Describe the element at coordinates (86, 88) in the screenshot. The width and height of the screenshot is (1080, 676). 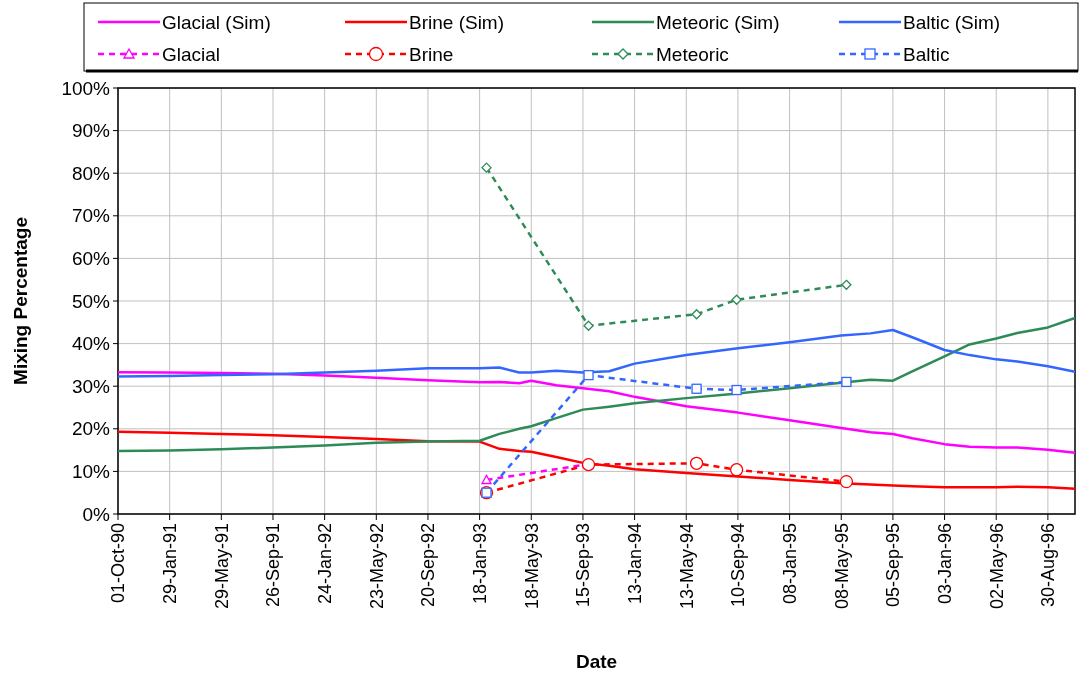
I see `y-tick-label: 100%` at that location.